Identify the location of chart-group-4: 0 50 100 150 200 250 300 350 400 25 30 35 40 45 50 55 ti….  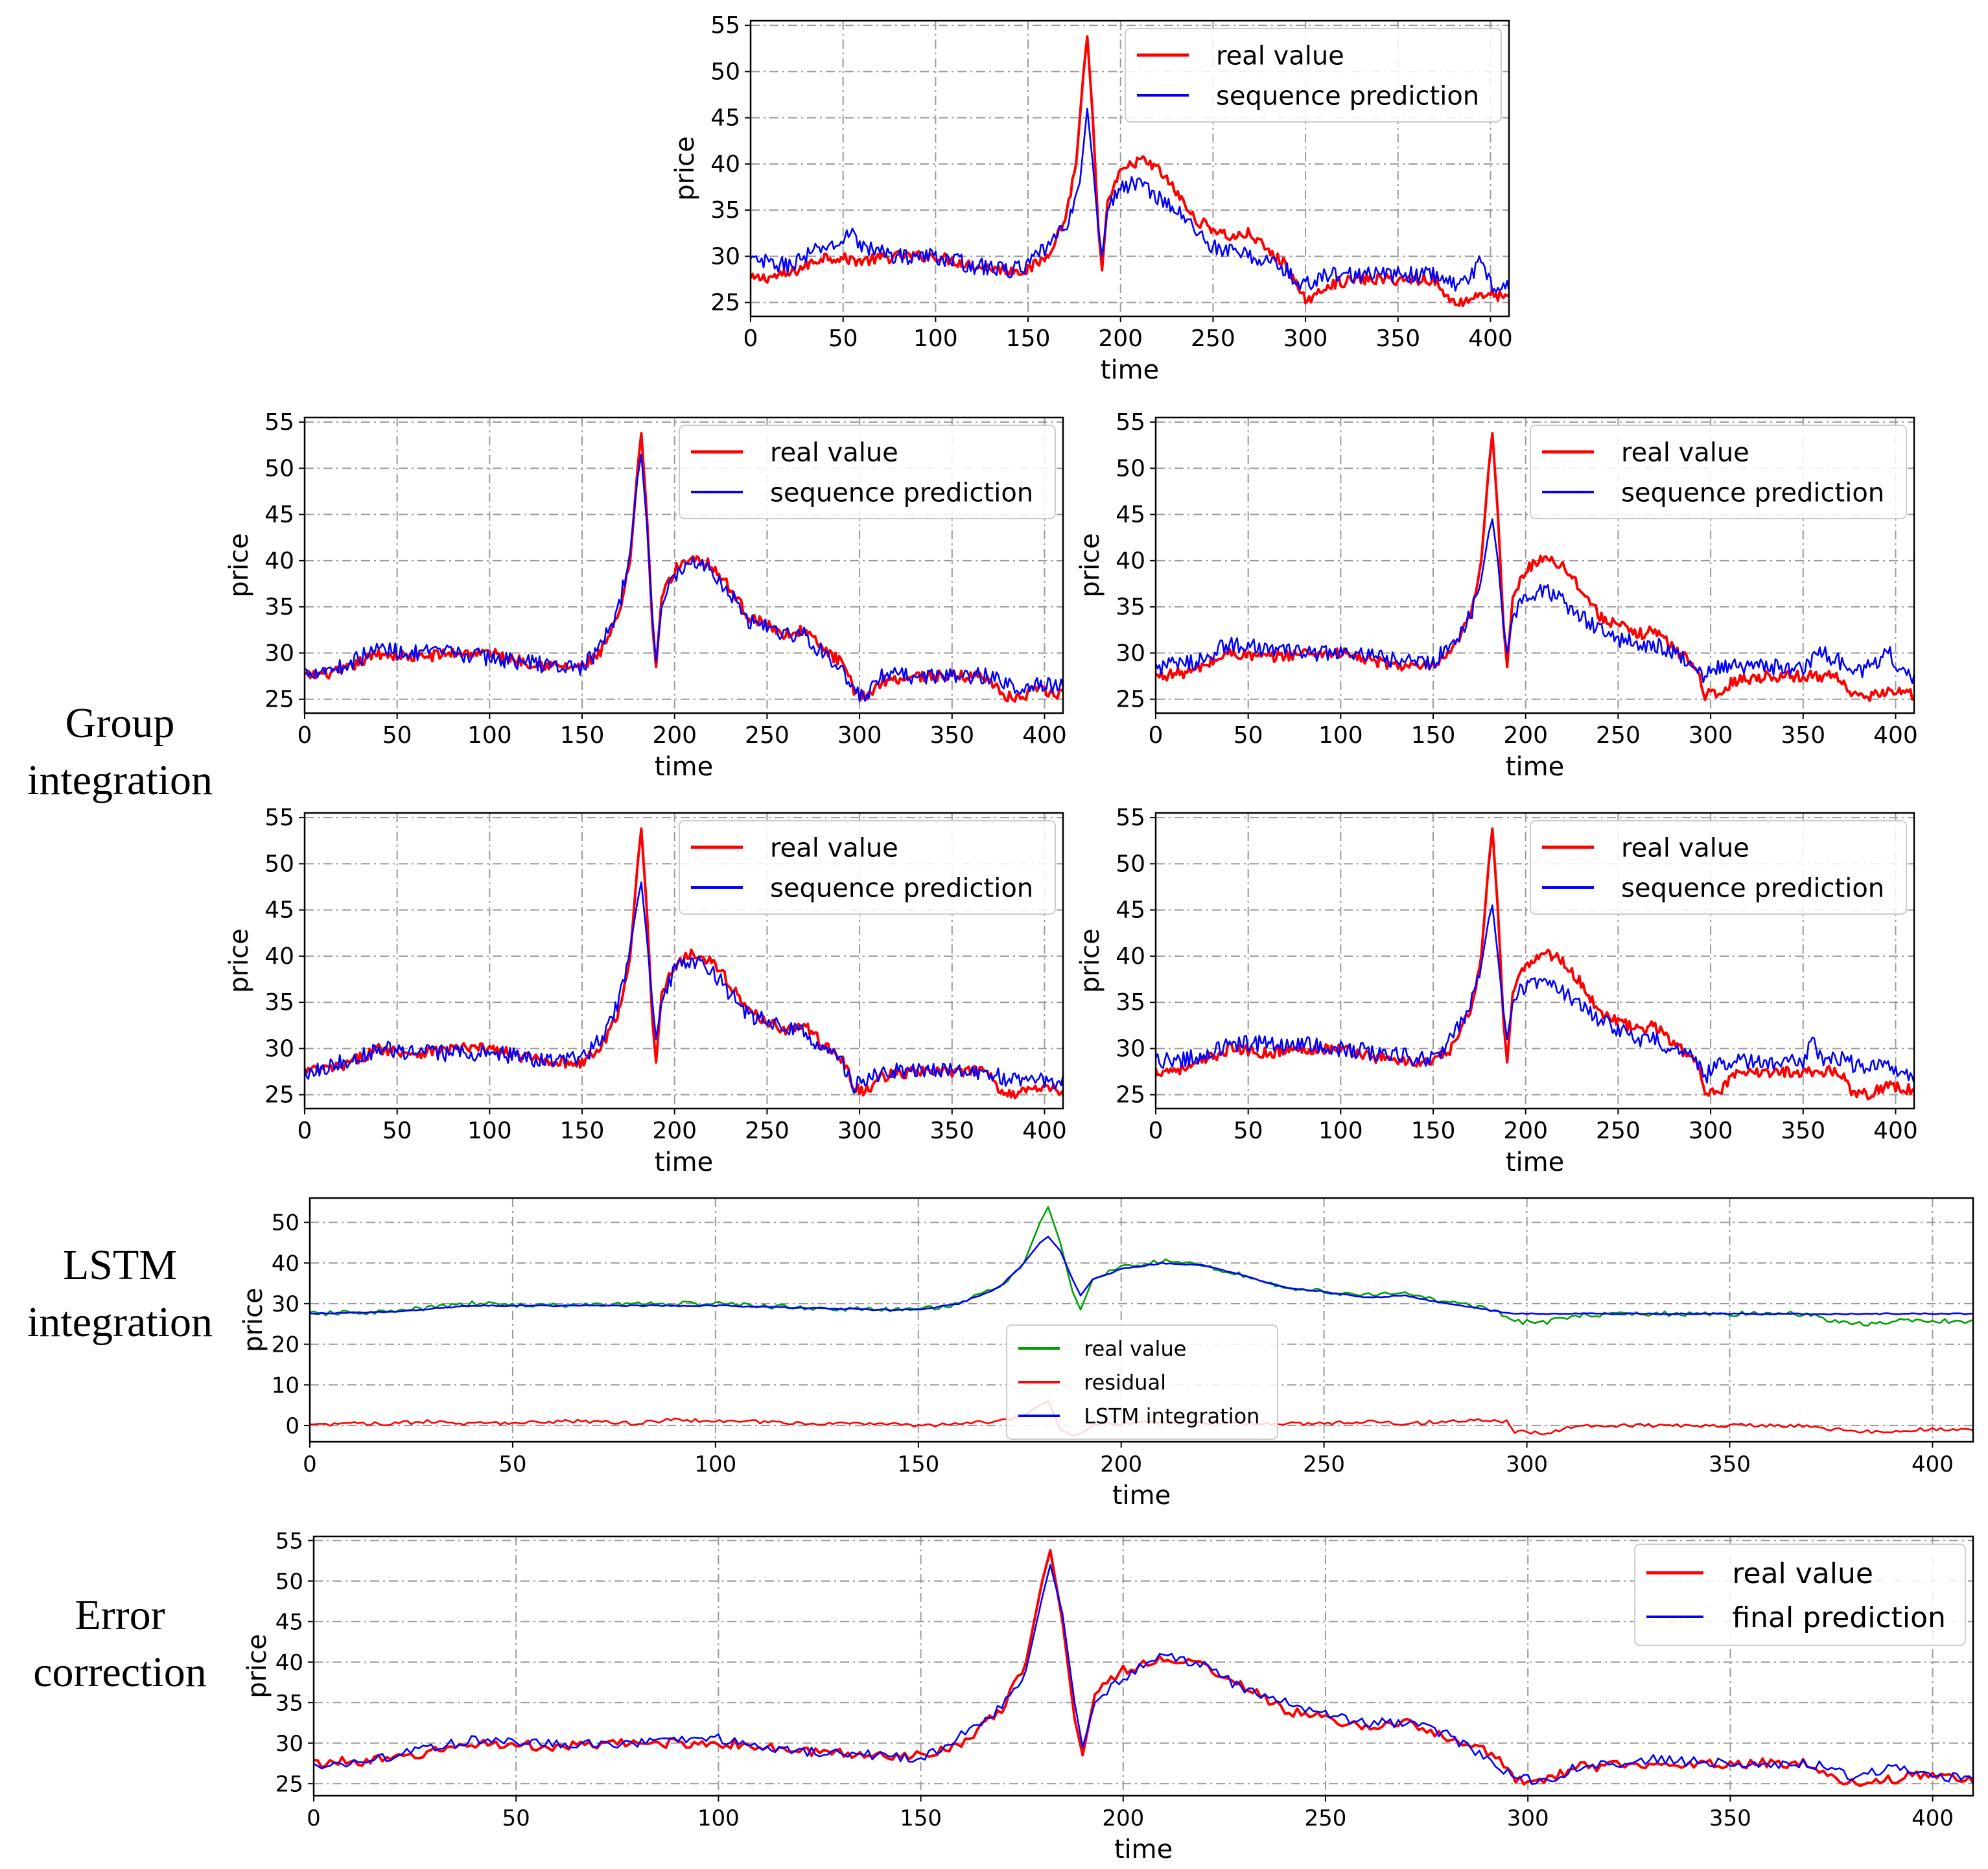
(1497, 991).